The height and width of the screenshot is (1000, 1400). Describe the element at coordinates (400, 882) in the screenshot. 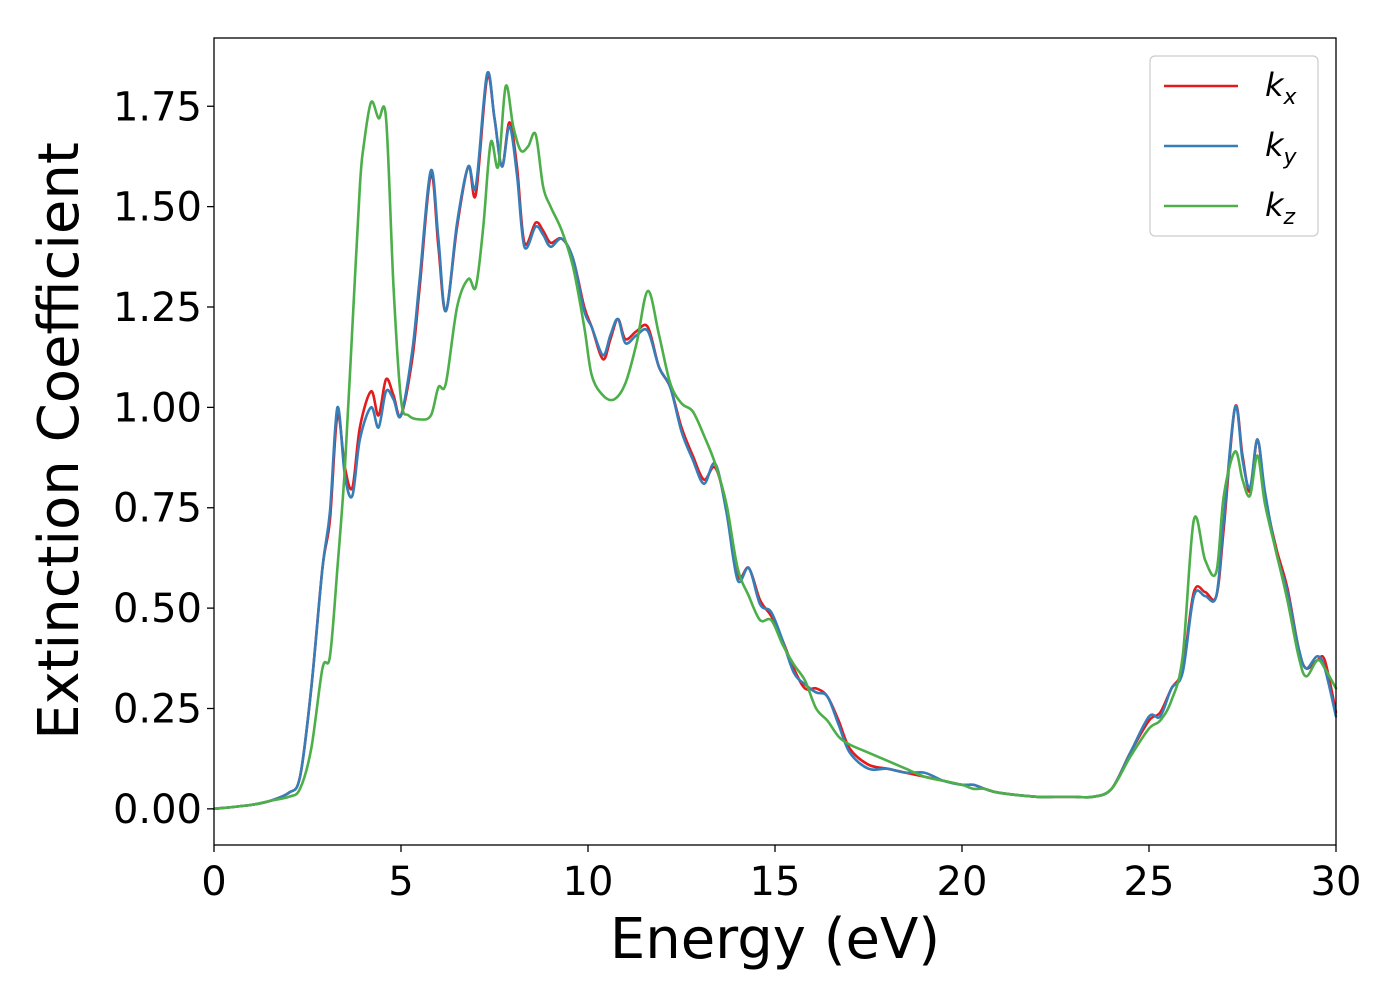

I see `x-tick-label: 5` at that location.